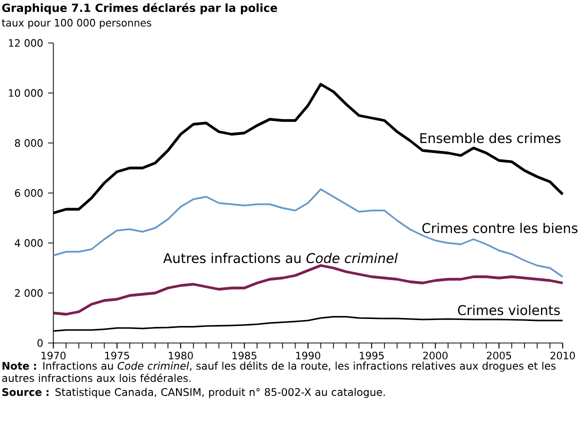 Image resolution: width=580 pixels, height=425 pixels. What do you see at coordinates (193, 393) in the screenshot?
I see `text: Source : Statistique Canada, CANSIM, produit n° 85-002-X au catalogue.` at bounding box center [193, 393].